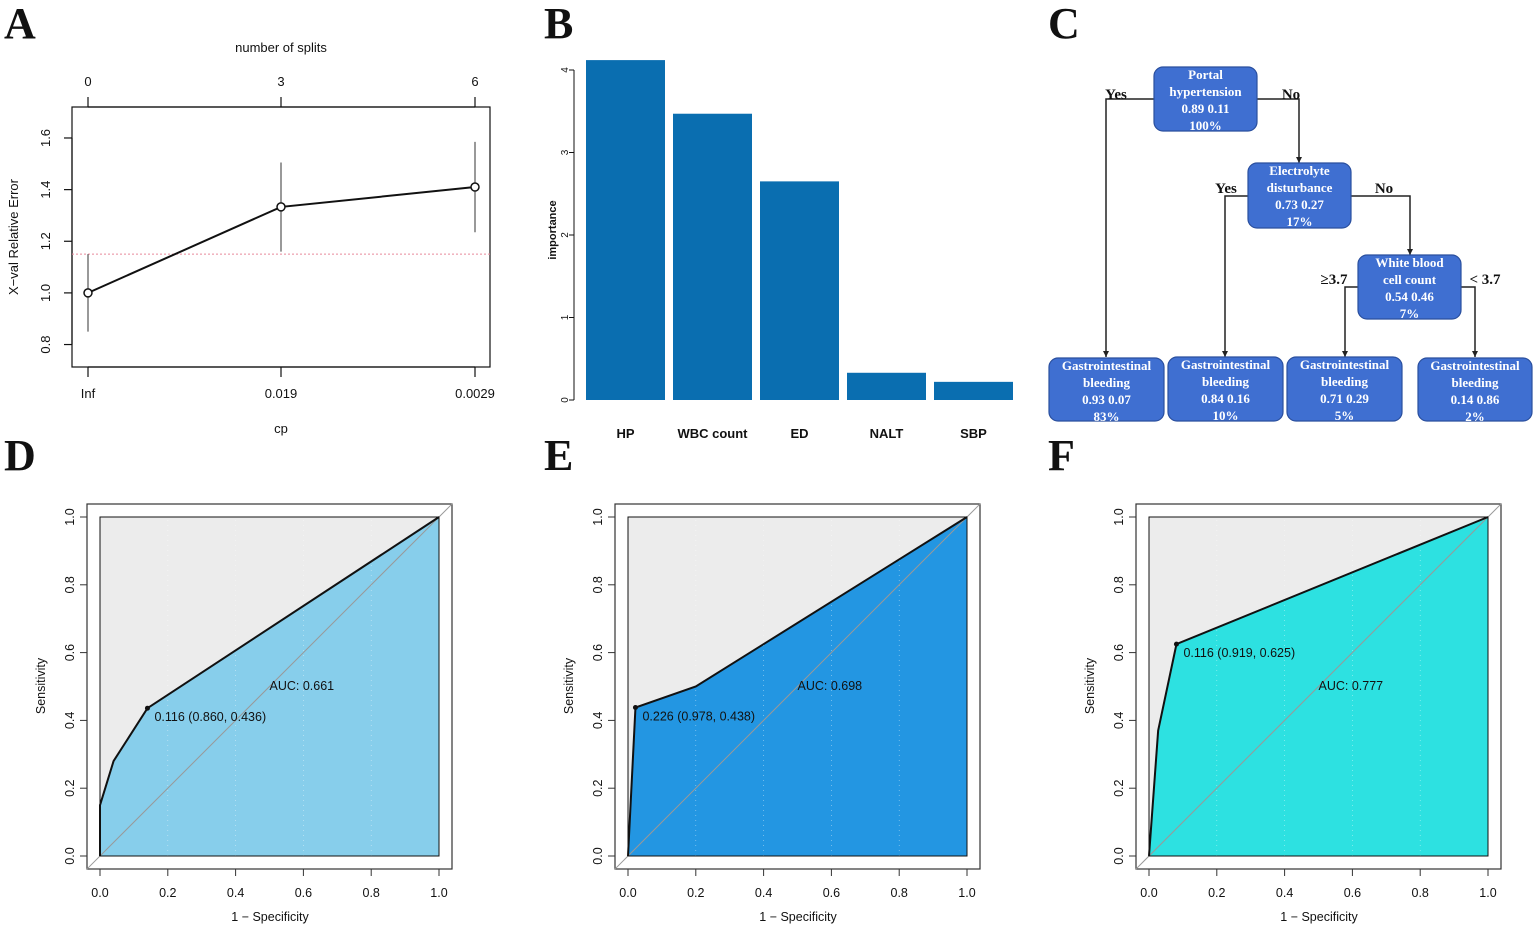  I want to click on y-axis-title: Sensitivity, so click(41, 685).